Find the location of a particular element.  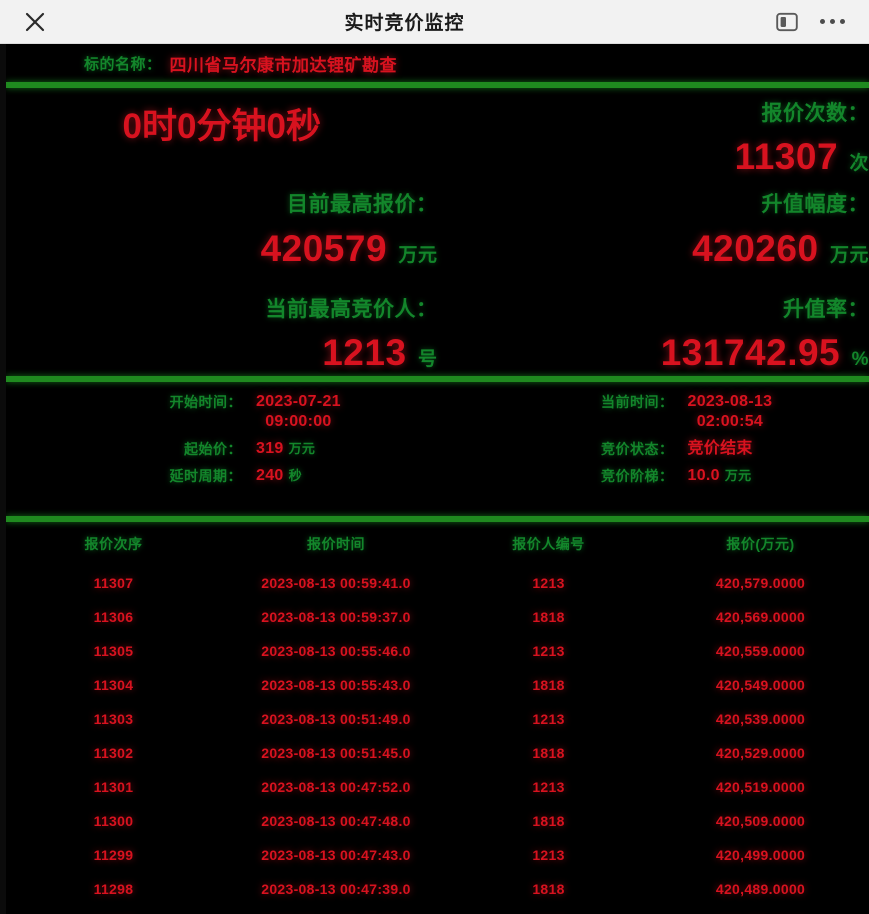

increase-label: 升值幅度： is located at coordinates (815, 204).